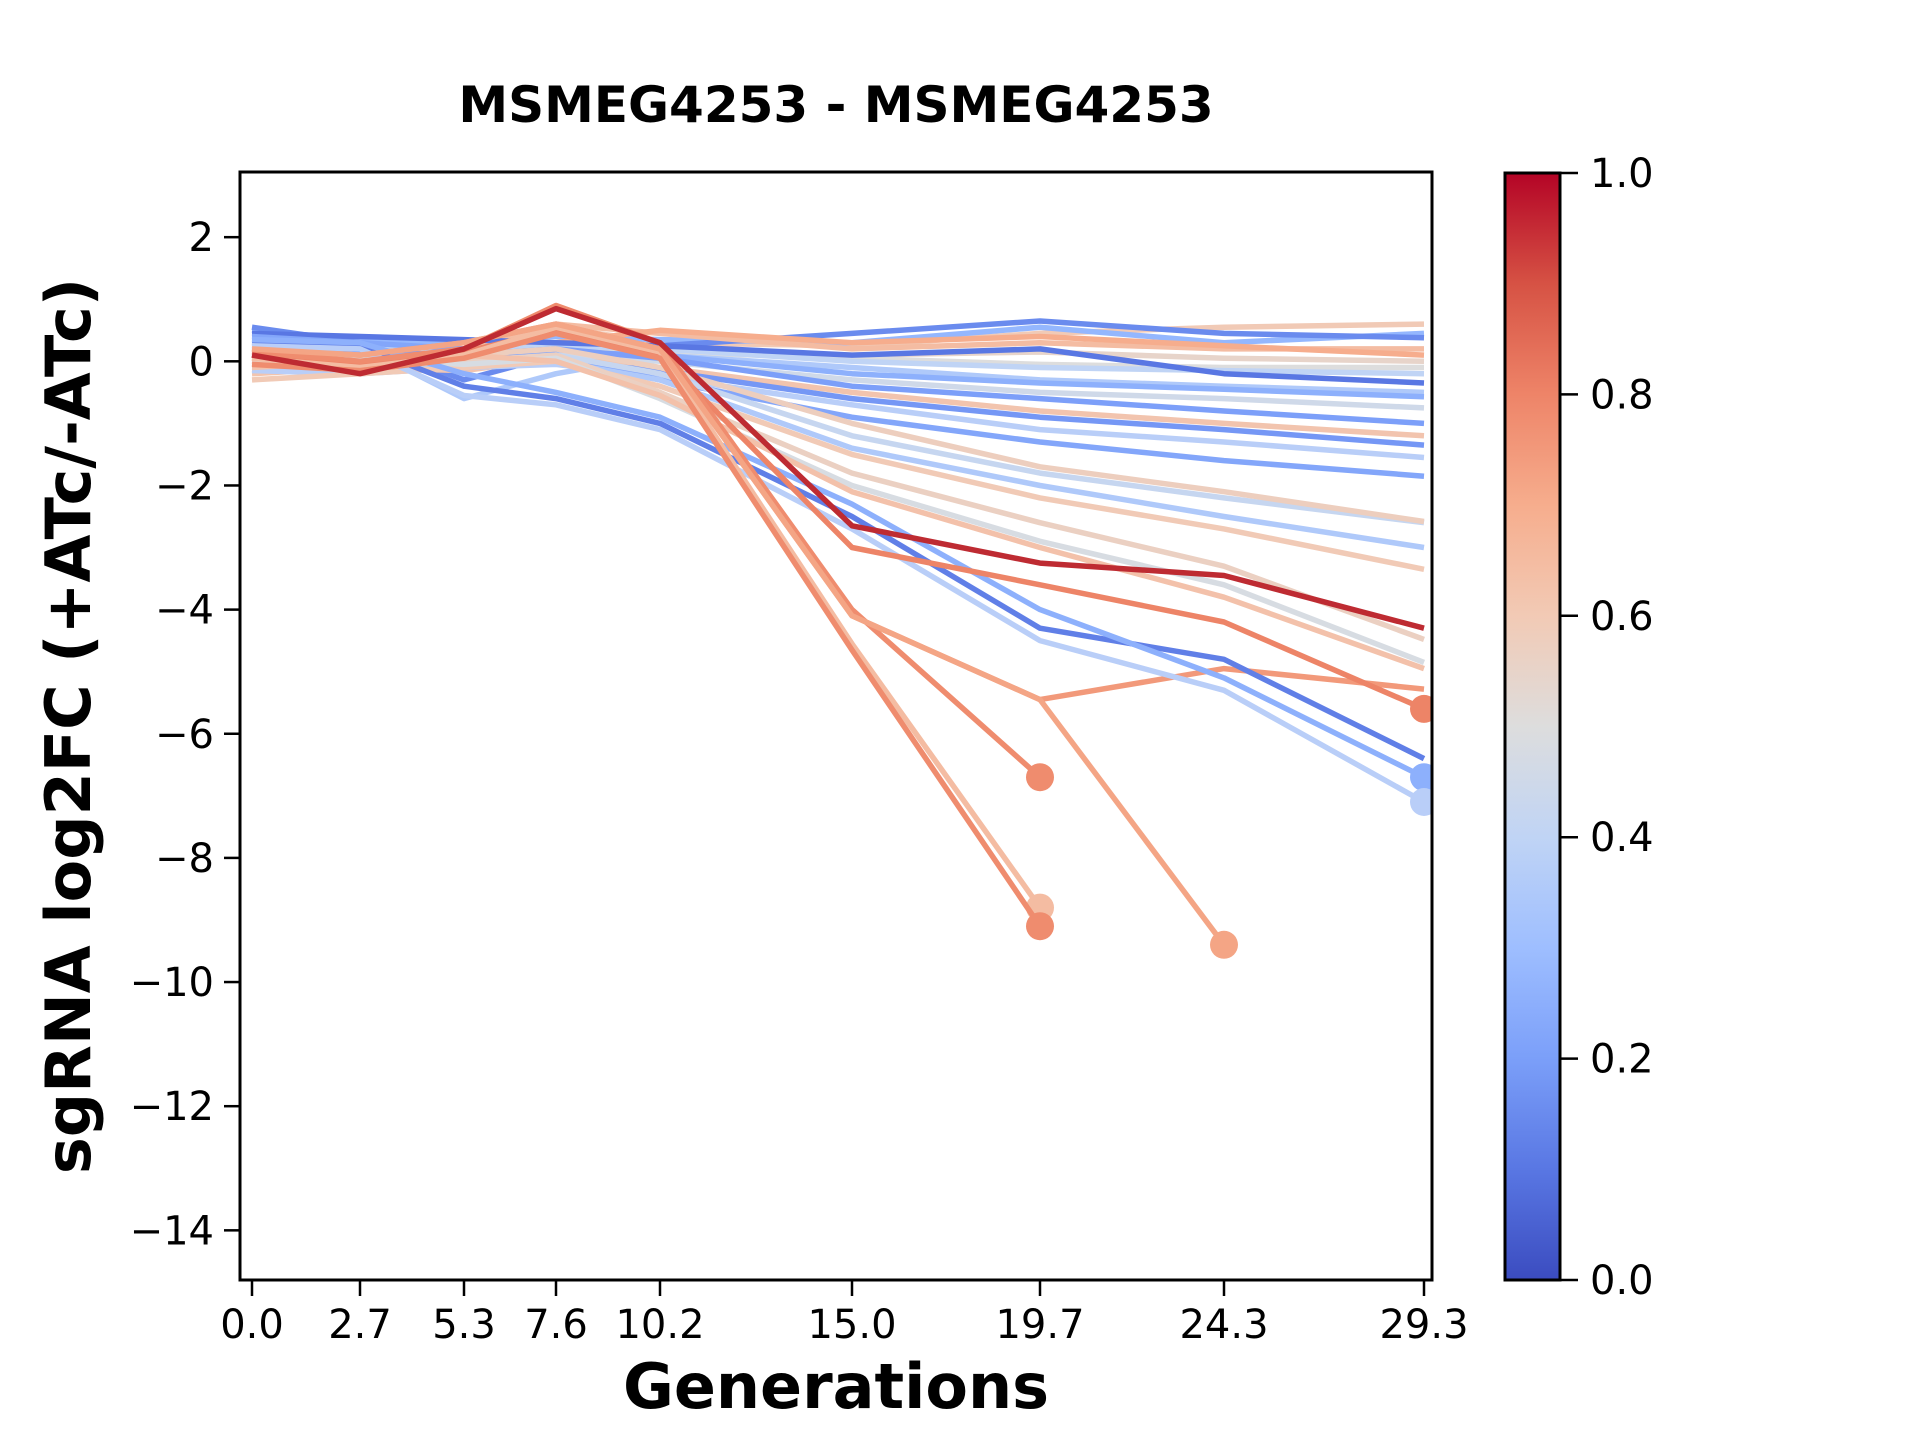  What do you see at coordinates (184, 486) in the screenshot?
I see `y-tick-label: −2` at bounding box center [184, 486].